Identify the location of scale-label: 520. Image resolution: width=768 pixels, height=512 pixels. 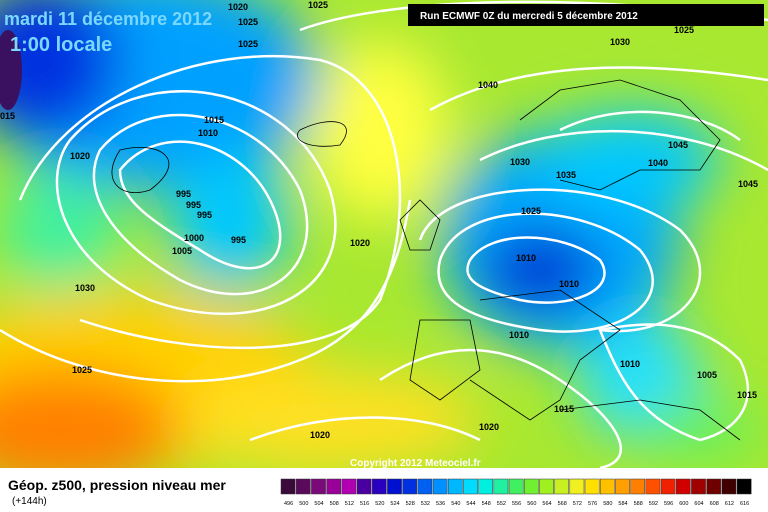
(379, 504).